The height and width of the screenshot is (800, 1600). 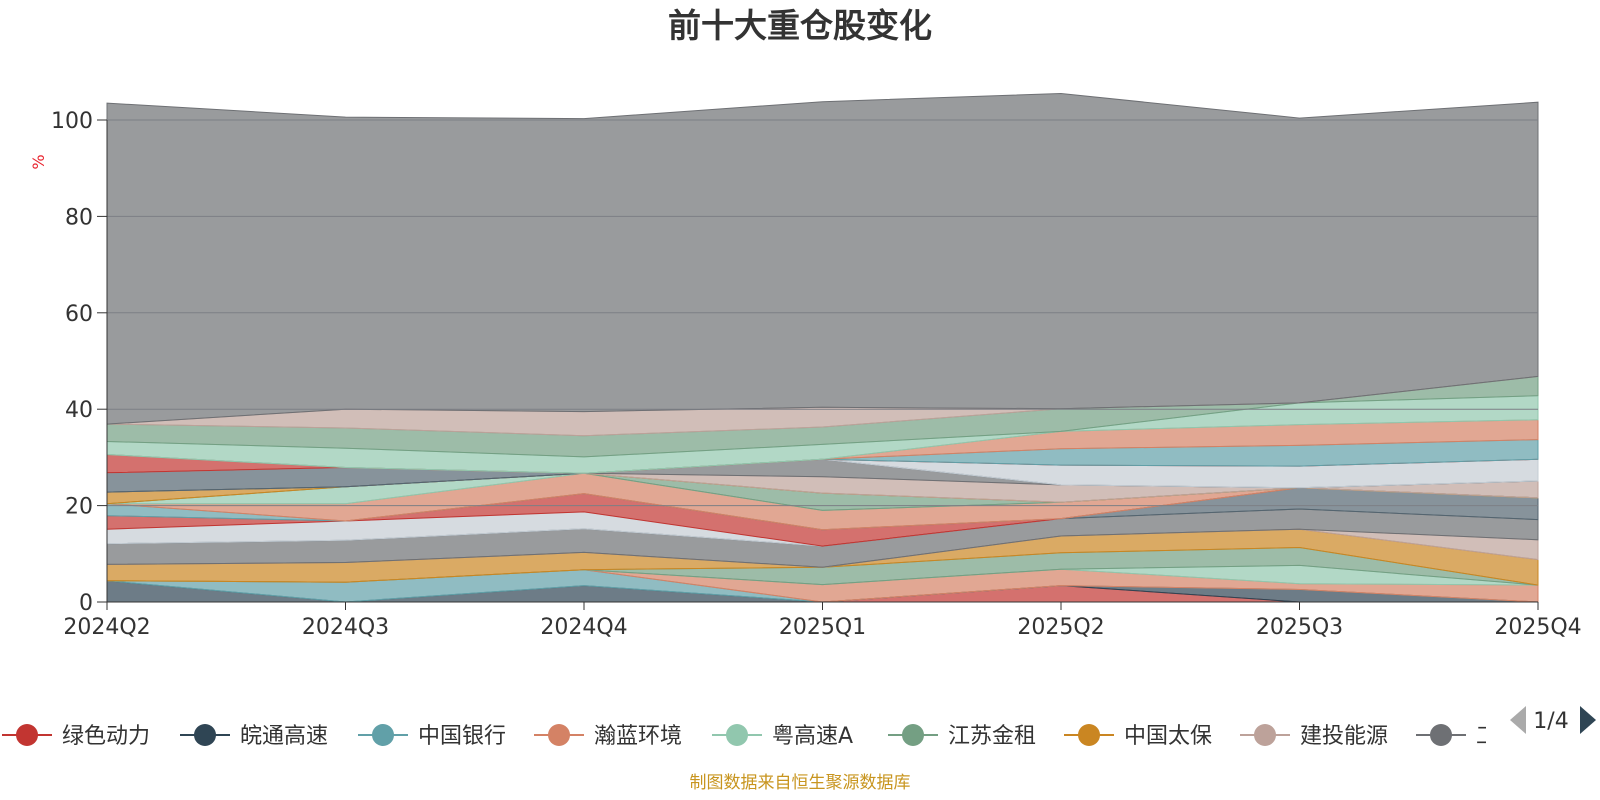 I want to click on legend-item-2: 皖通高速, so click(x=254, y=736).